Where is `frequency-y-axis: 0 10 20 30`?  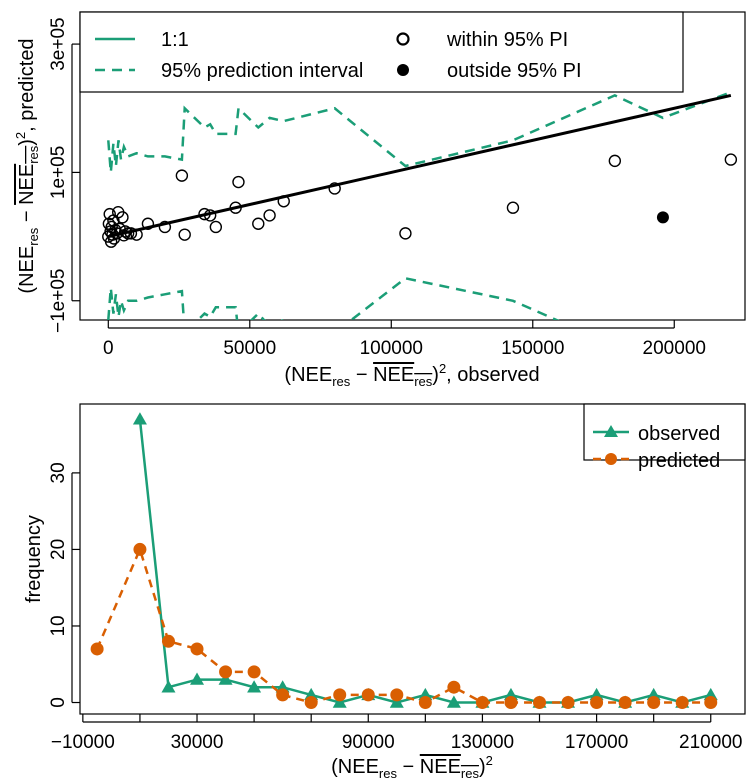
frequency-y-axis: 0 10 20 30 is located at coordinates (64, 585).